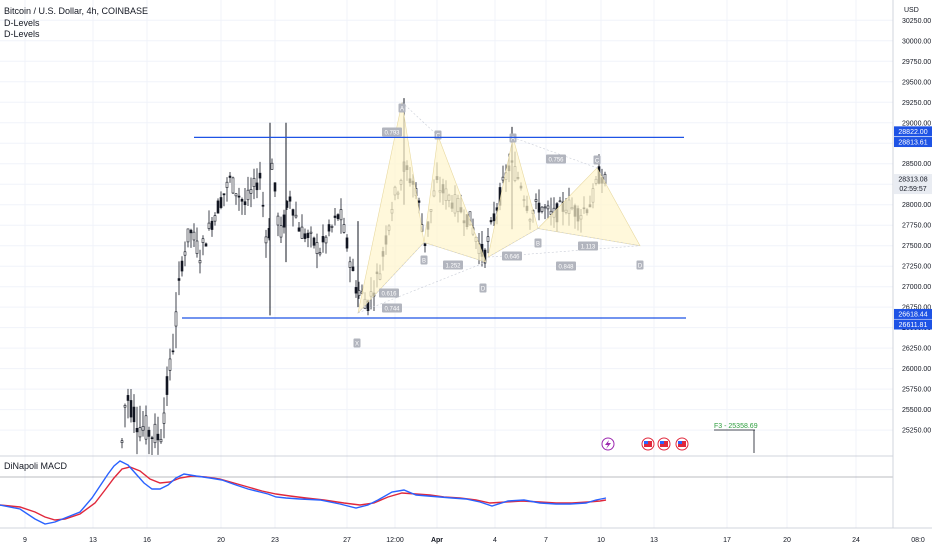 This screenshot has height=555, width=932. I want to click on pattern-2-bd, so click(589, 237).